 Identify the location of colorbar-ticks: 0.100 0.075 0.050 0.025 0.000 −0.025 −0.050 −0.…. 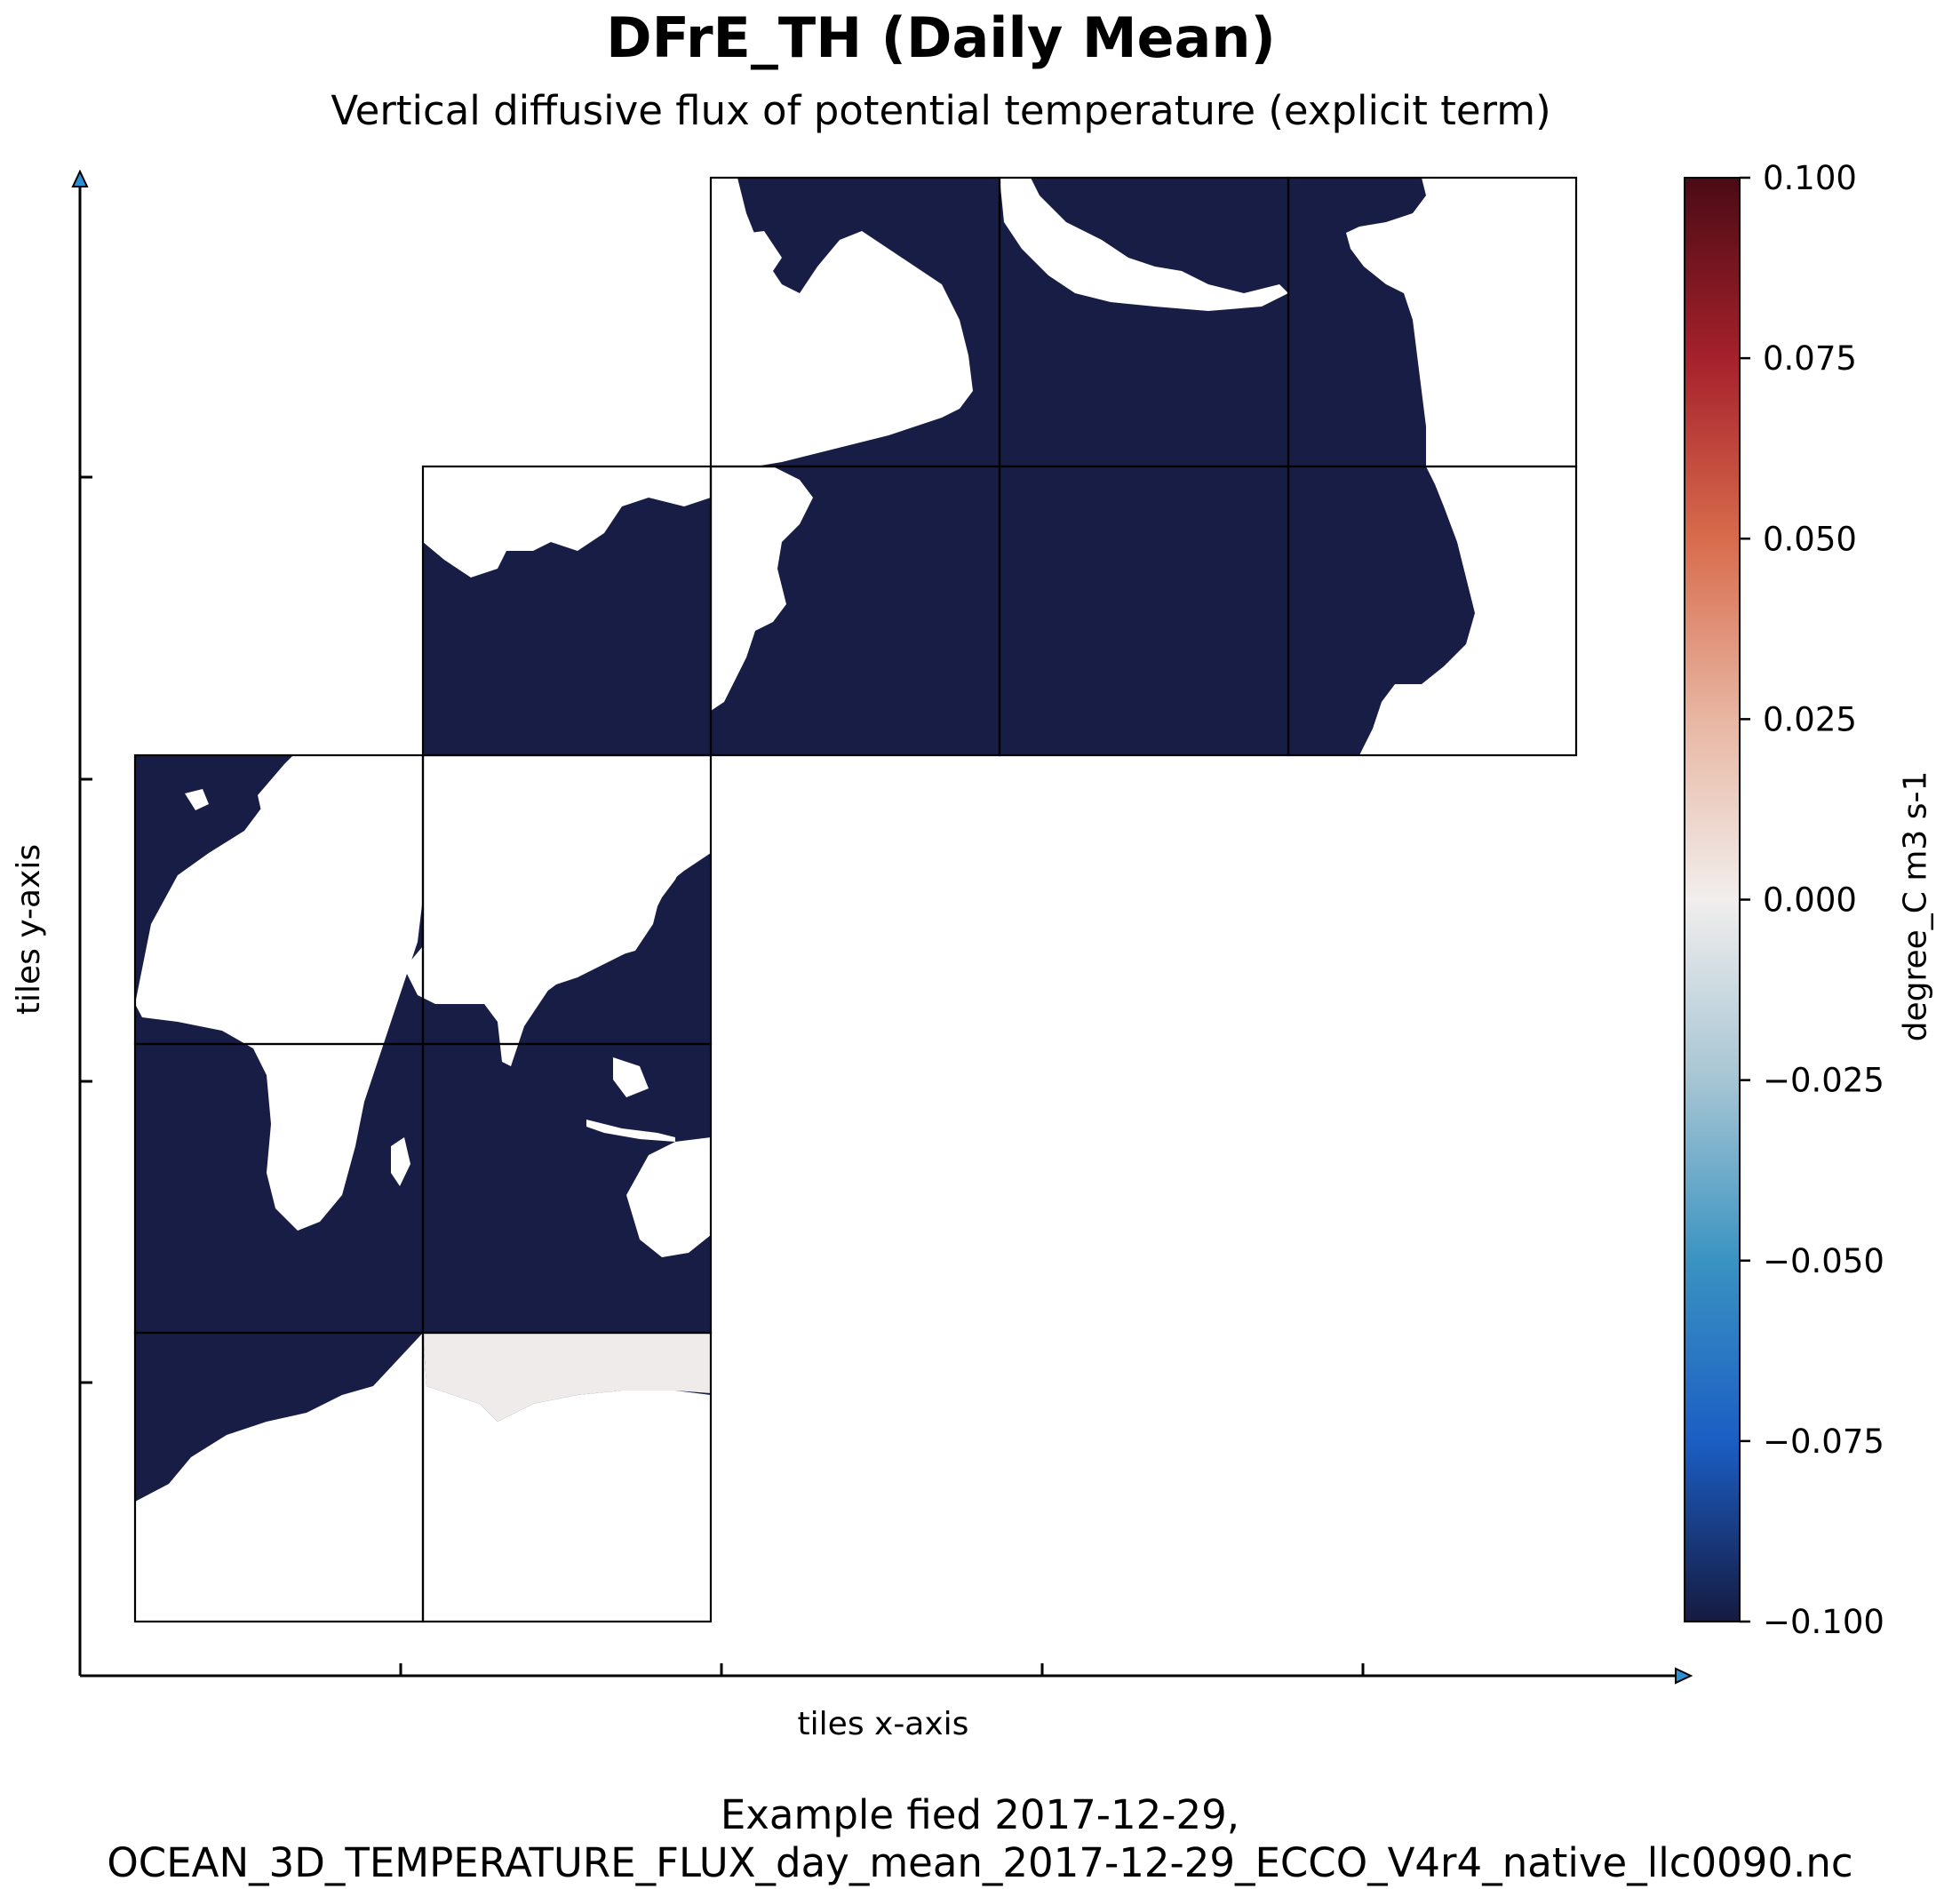
(1812, 900).